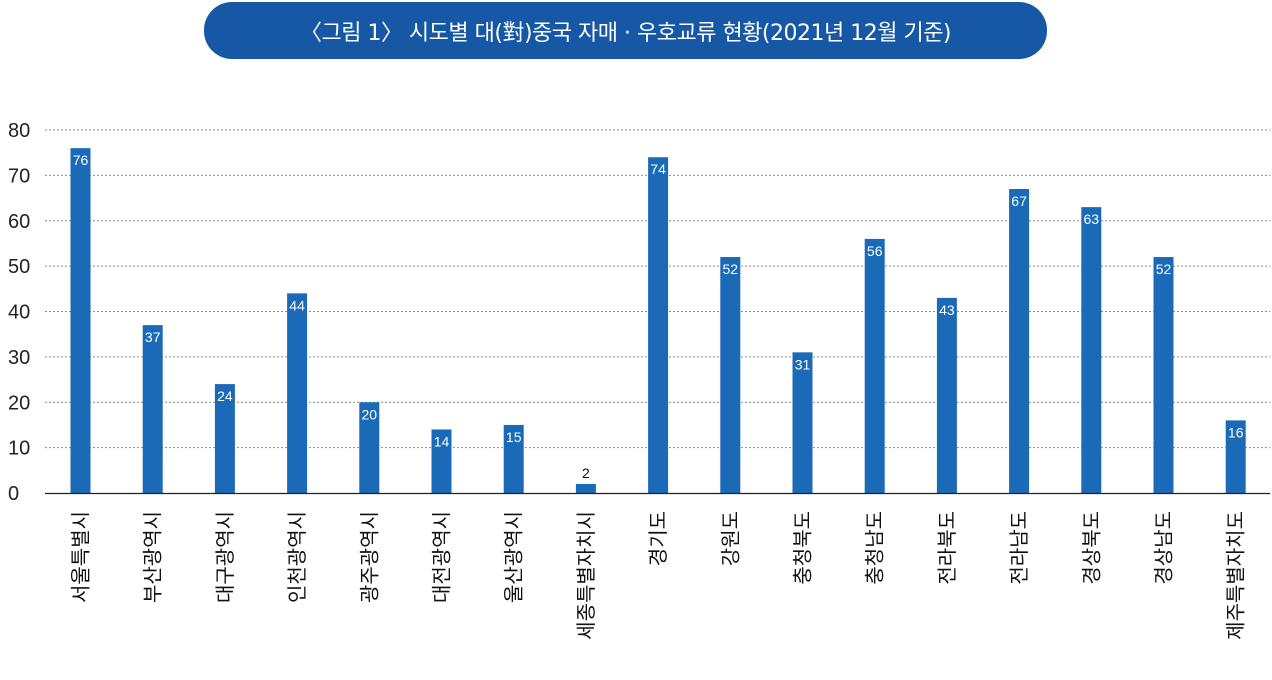 Image resolution: width=1272 pixels, height=680 pixels. What do you see at coordinates (1236, 432) in the screenshot?
I see `data-label: 16` at bounding box center [1236, 432].